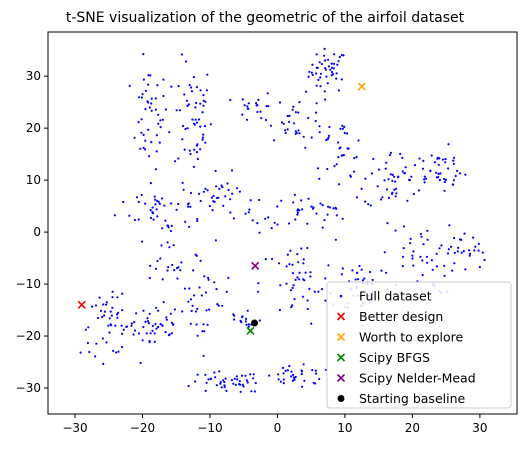  Describe the element at coordinates (255, 265) in the screenshot. I see `marker-scipy-nelder-mead` at that location.